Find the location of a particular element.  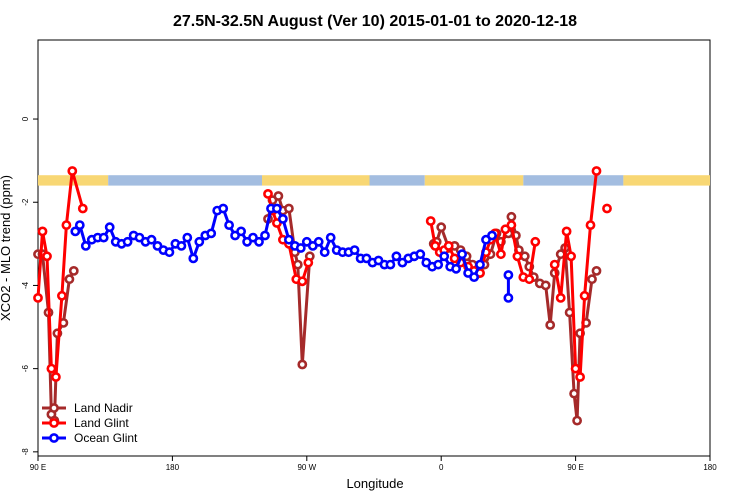

x-tick-label: 90 W is located at coordinates (306, 467).